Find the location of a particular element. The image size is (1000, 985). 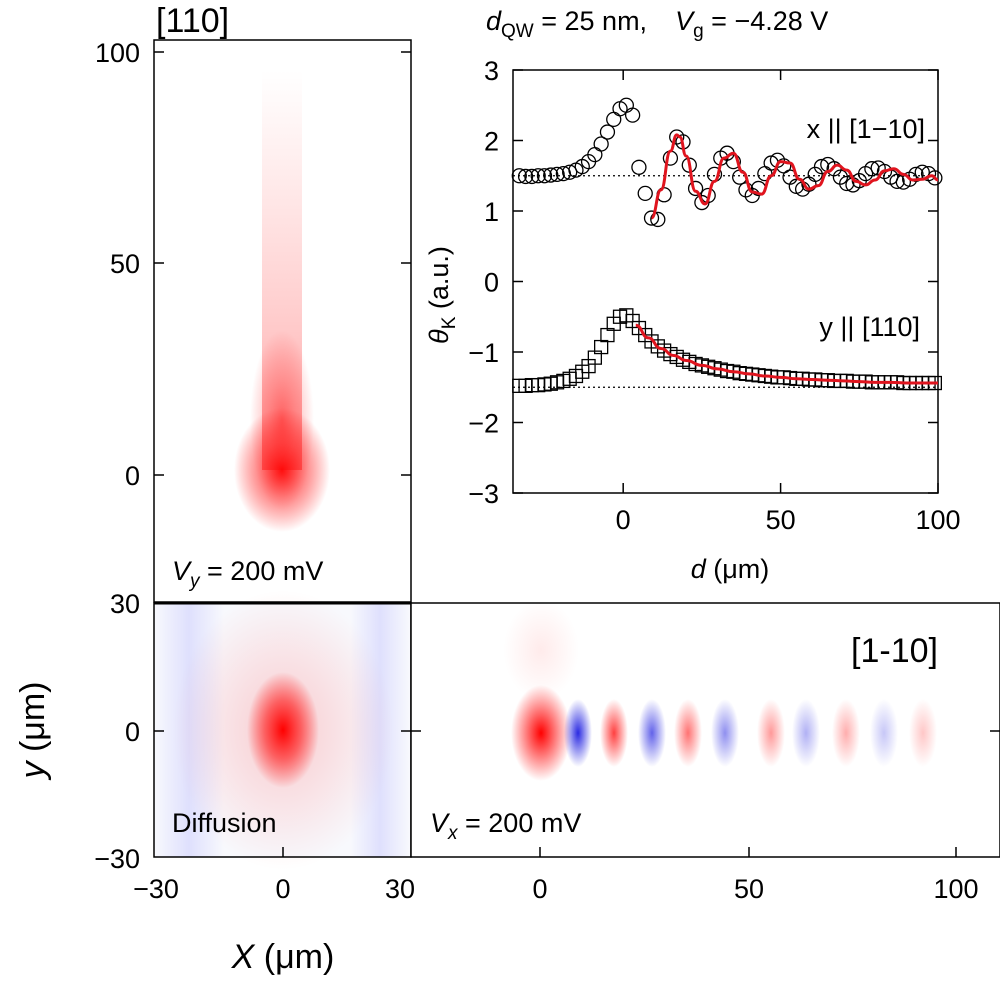

bottom-left-ylabel: y (μm) is located at coordinates (33, 730).